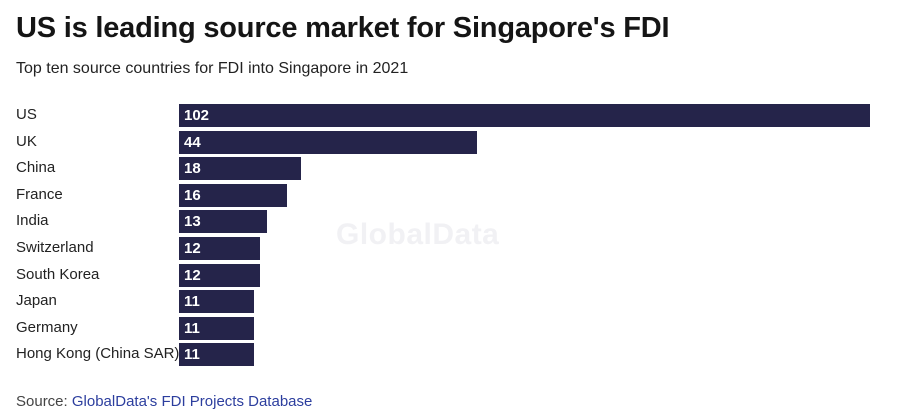 Image resolution: width=900 pixels, height=419 pixels. Describe the element at coordinates (192, 195) in the screenshot. I see `value-label: 16` at that location.